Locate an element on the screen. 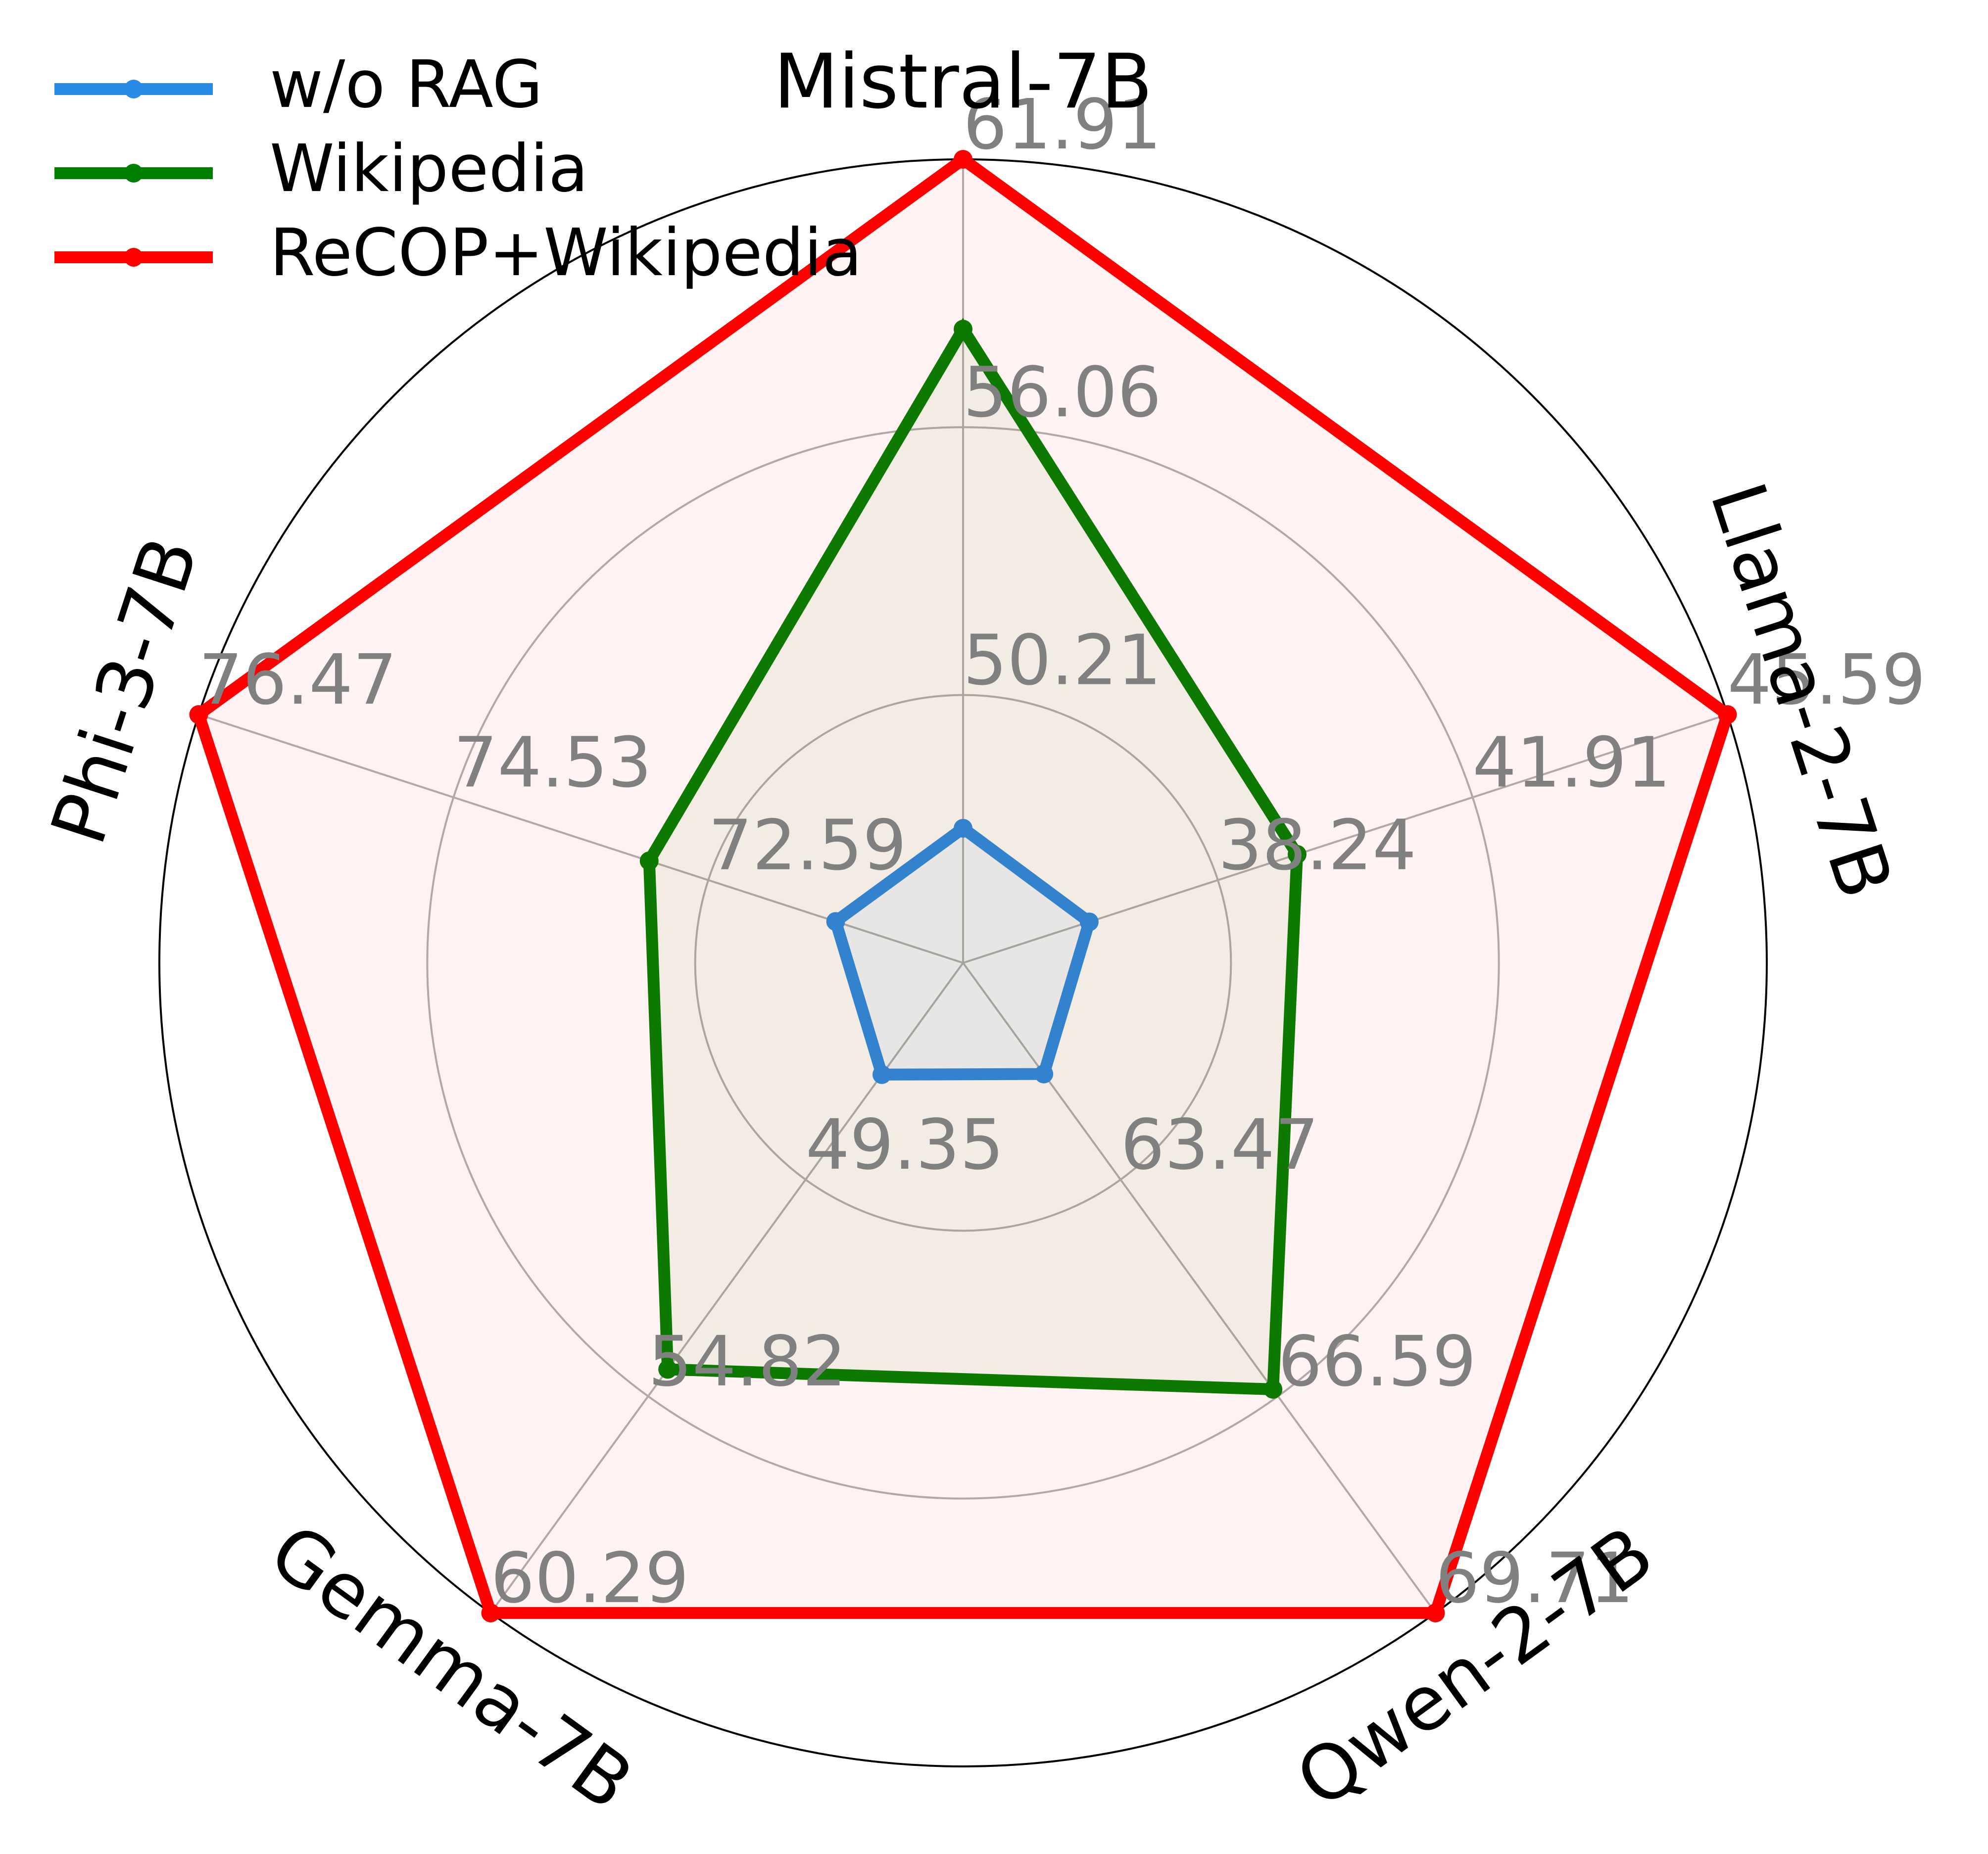 The image size is (1988, 1854). tick-label: 69.71 is located at coordinates (1535, 1578).